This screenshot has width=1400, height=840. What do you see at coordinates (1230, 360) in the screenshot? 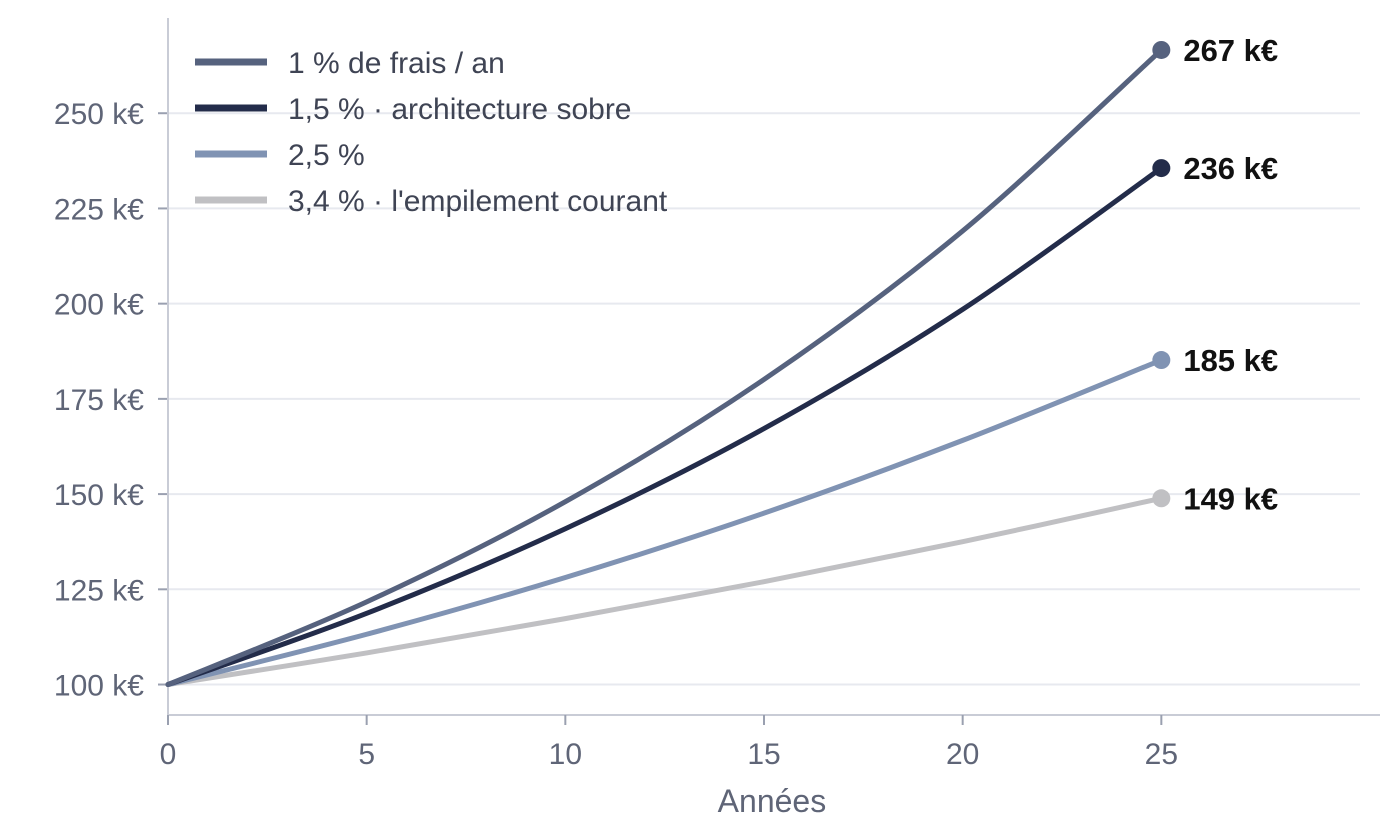
I see `series-end-label-3: 185 k€` at bounding box center [1230, 360].